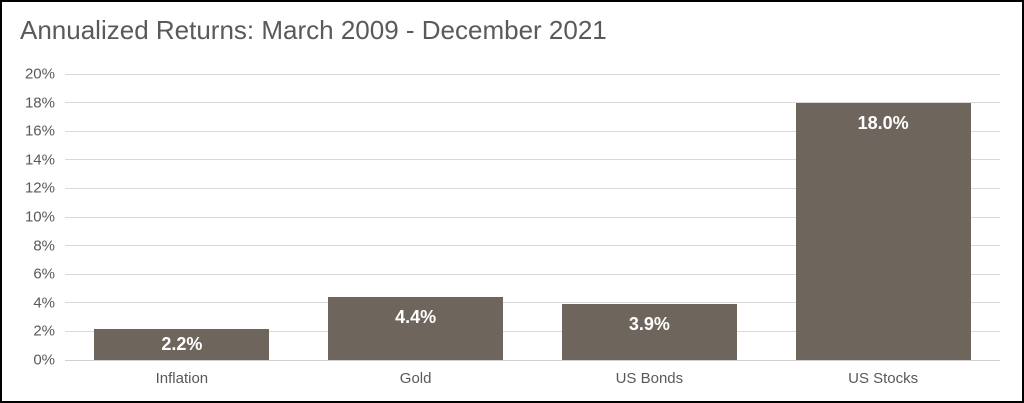  I want to click on y-tick-label: 2%, so click(44, 331).